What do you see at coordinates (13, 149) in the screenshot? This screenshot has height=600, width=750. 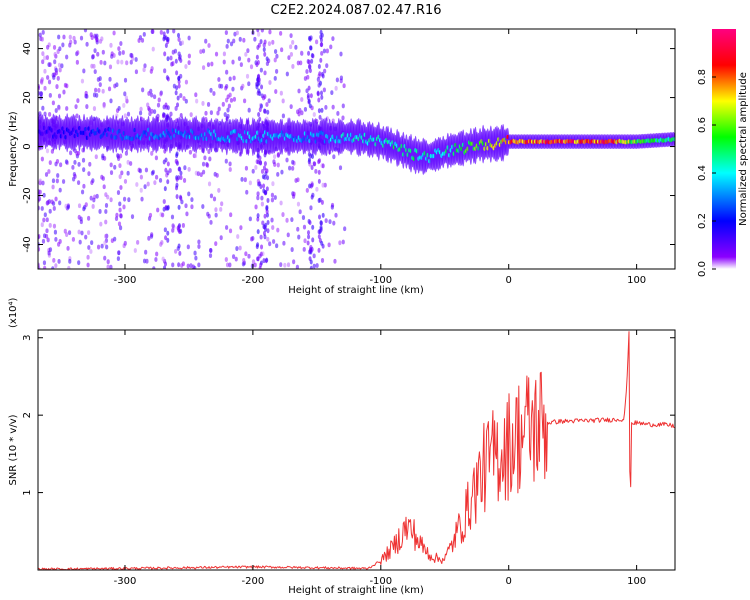 I see `spectrogram-y-label: Frequency (Hz)` at bounding box center [13, 149].